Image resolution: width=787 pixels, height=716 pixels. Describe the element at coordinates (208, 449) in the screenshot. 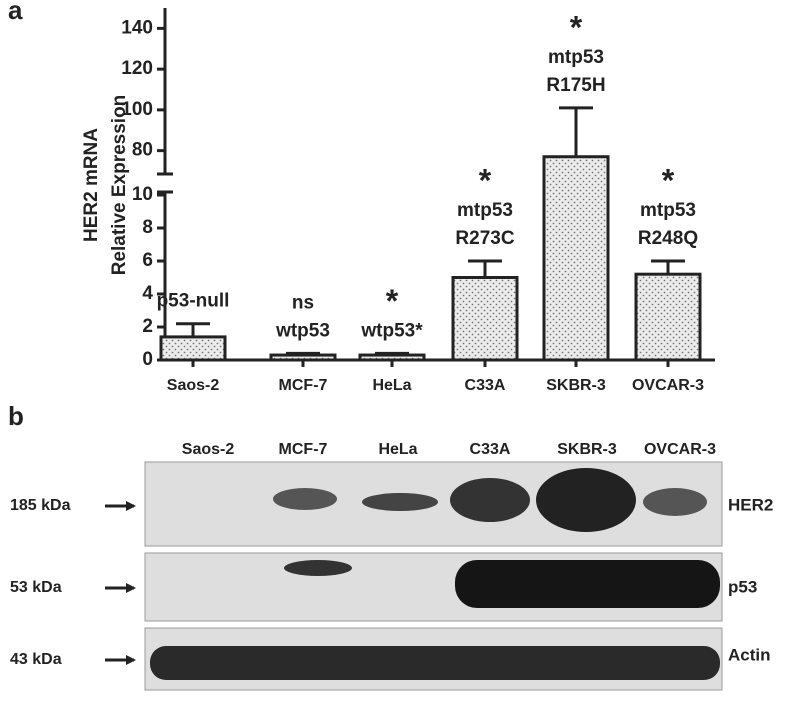

I see `lane-label: Saos-2` at that location.